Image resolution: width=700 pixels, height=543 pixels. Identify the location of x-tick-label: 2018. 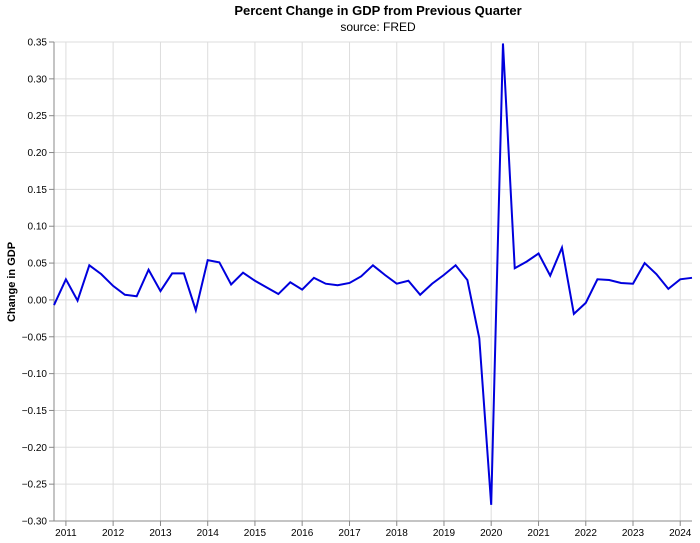
(397, 533).